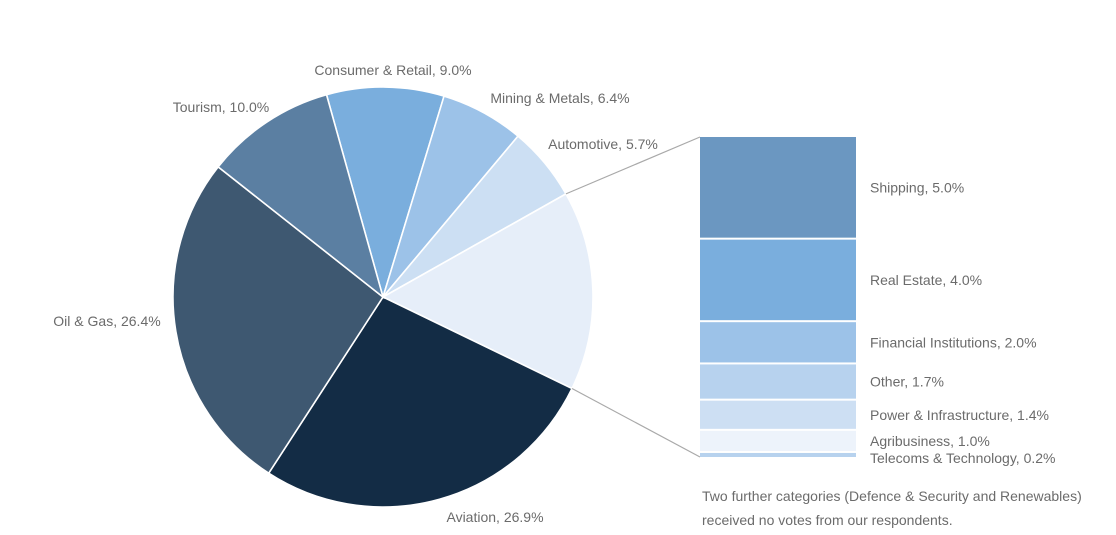 The image size is (1116, 535). Describe the element at coordinates (778, 454) in the screenshot. I see `bar-segment-telecoms-technology` at that location.